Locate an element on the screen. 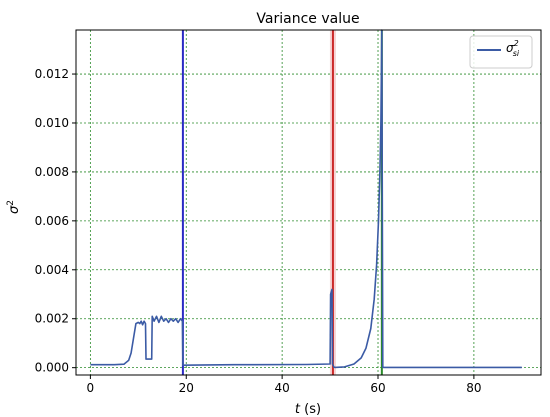 This screenshot has height=417, width=550. legend-box is located at coordinates (501, 52).